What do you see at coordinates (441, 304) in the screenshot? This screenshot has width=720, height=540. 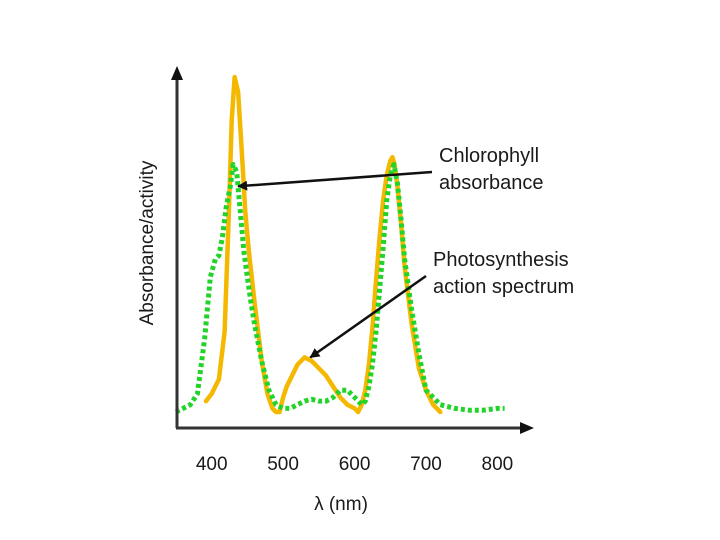 I see `annotation-action: Photosynthesis action spectrum` at bounding box center [441, 304].